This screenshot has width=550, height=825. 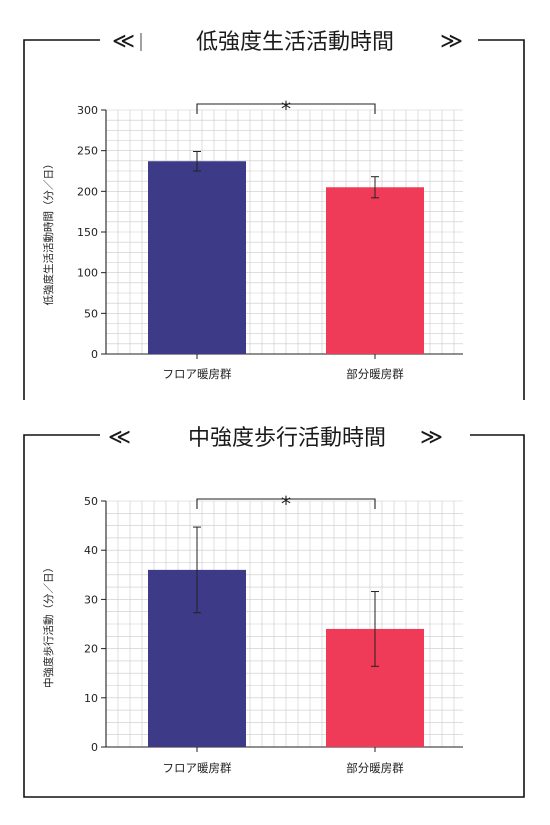 I want to click on y-axis-label: 低強度生活活動時間（分／日）, so click(x=48, y=232).